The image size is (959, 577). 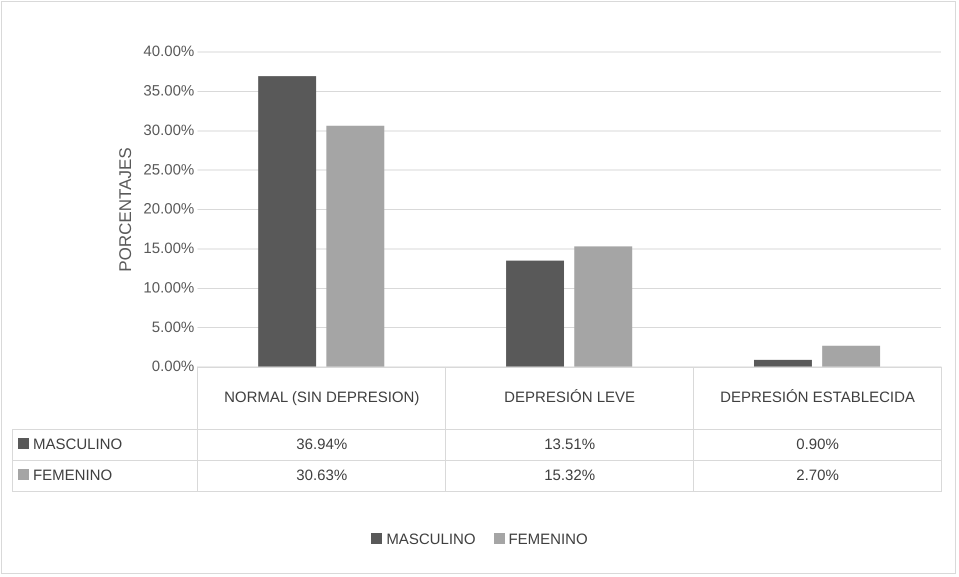 What do you see at coordinates (569, 476) in the screenshot?
I see `data-label: 15.32%` at bounding box center [569, 476].